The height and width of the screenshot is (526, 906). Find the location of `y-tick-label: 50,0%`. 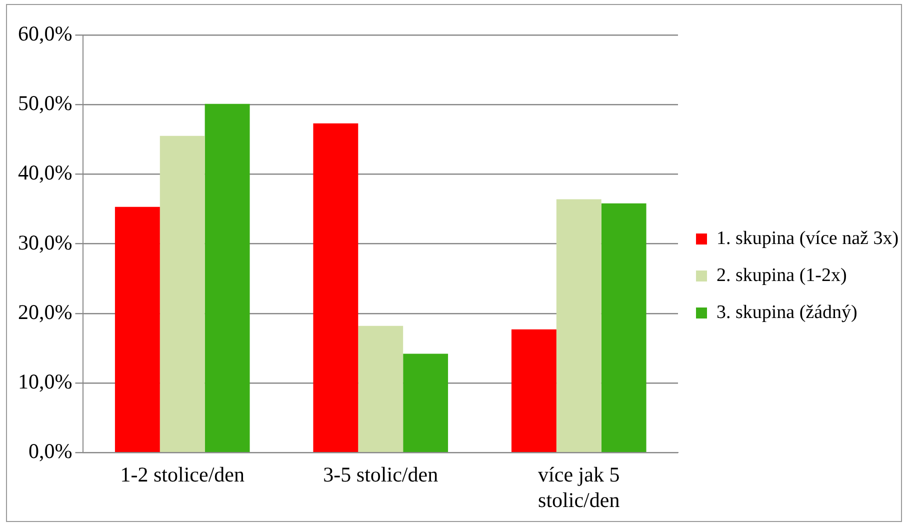

y-tick-label: 50,0% is located at coordinates (45, 103).